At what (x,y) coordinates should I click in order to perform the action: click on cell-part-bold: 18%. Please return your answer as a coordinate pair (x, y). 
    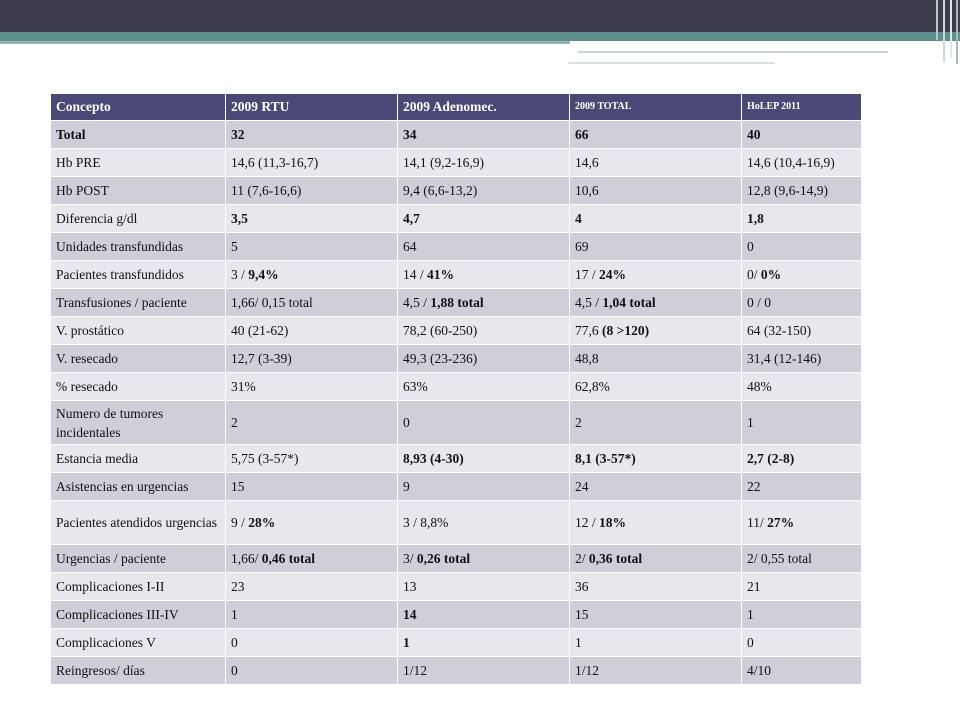
    Looking at the image, I should click on (613, 522).